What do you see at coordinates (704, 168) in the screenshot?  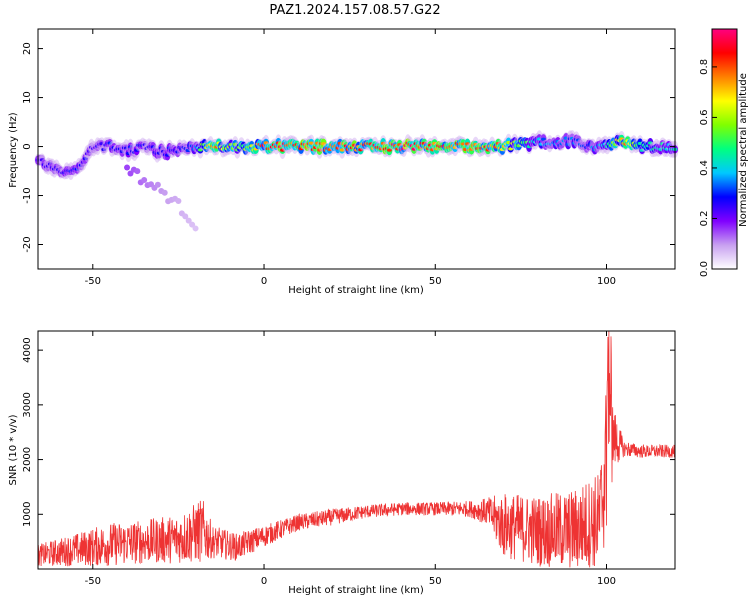 I see `colorbar-tick-label: 0.4` at bounding box center [704, 168].